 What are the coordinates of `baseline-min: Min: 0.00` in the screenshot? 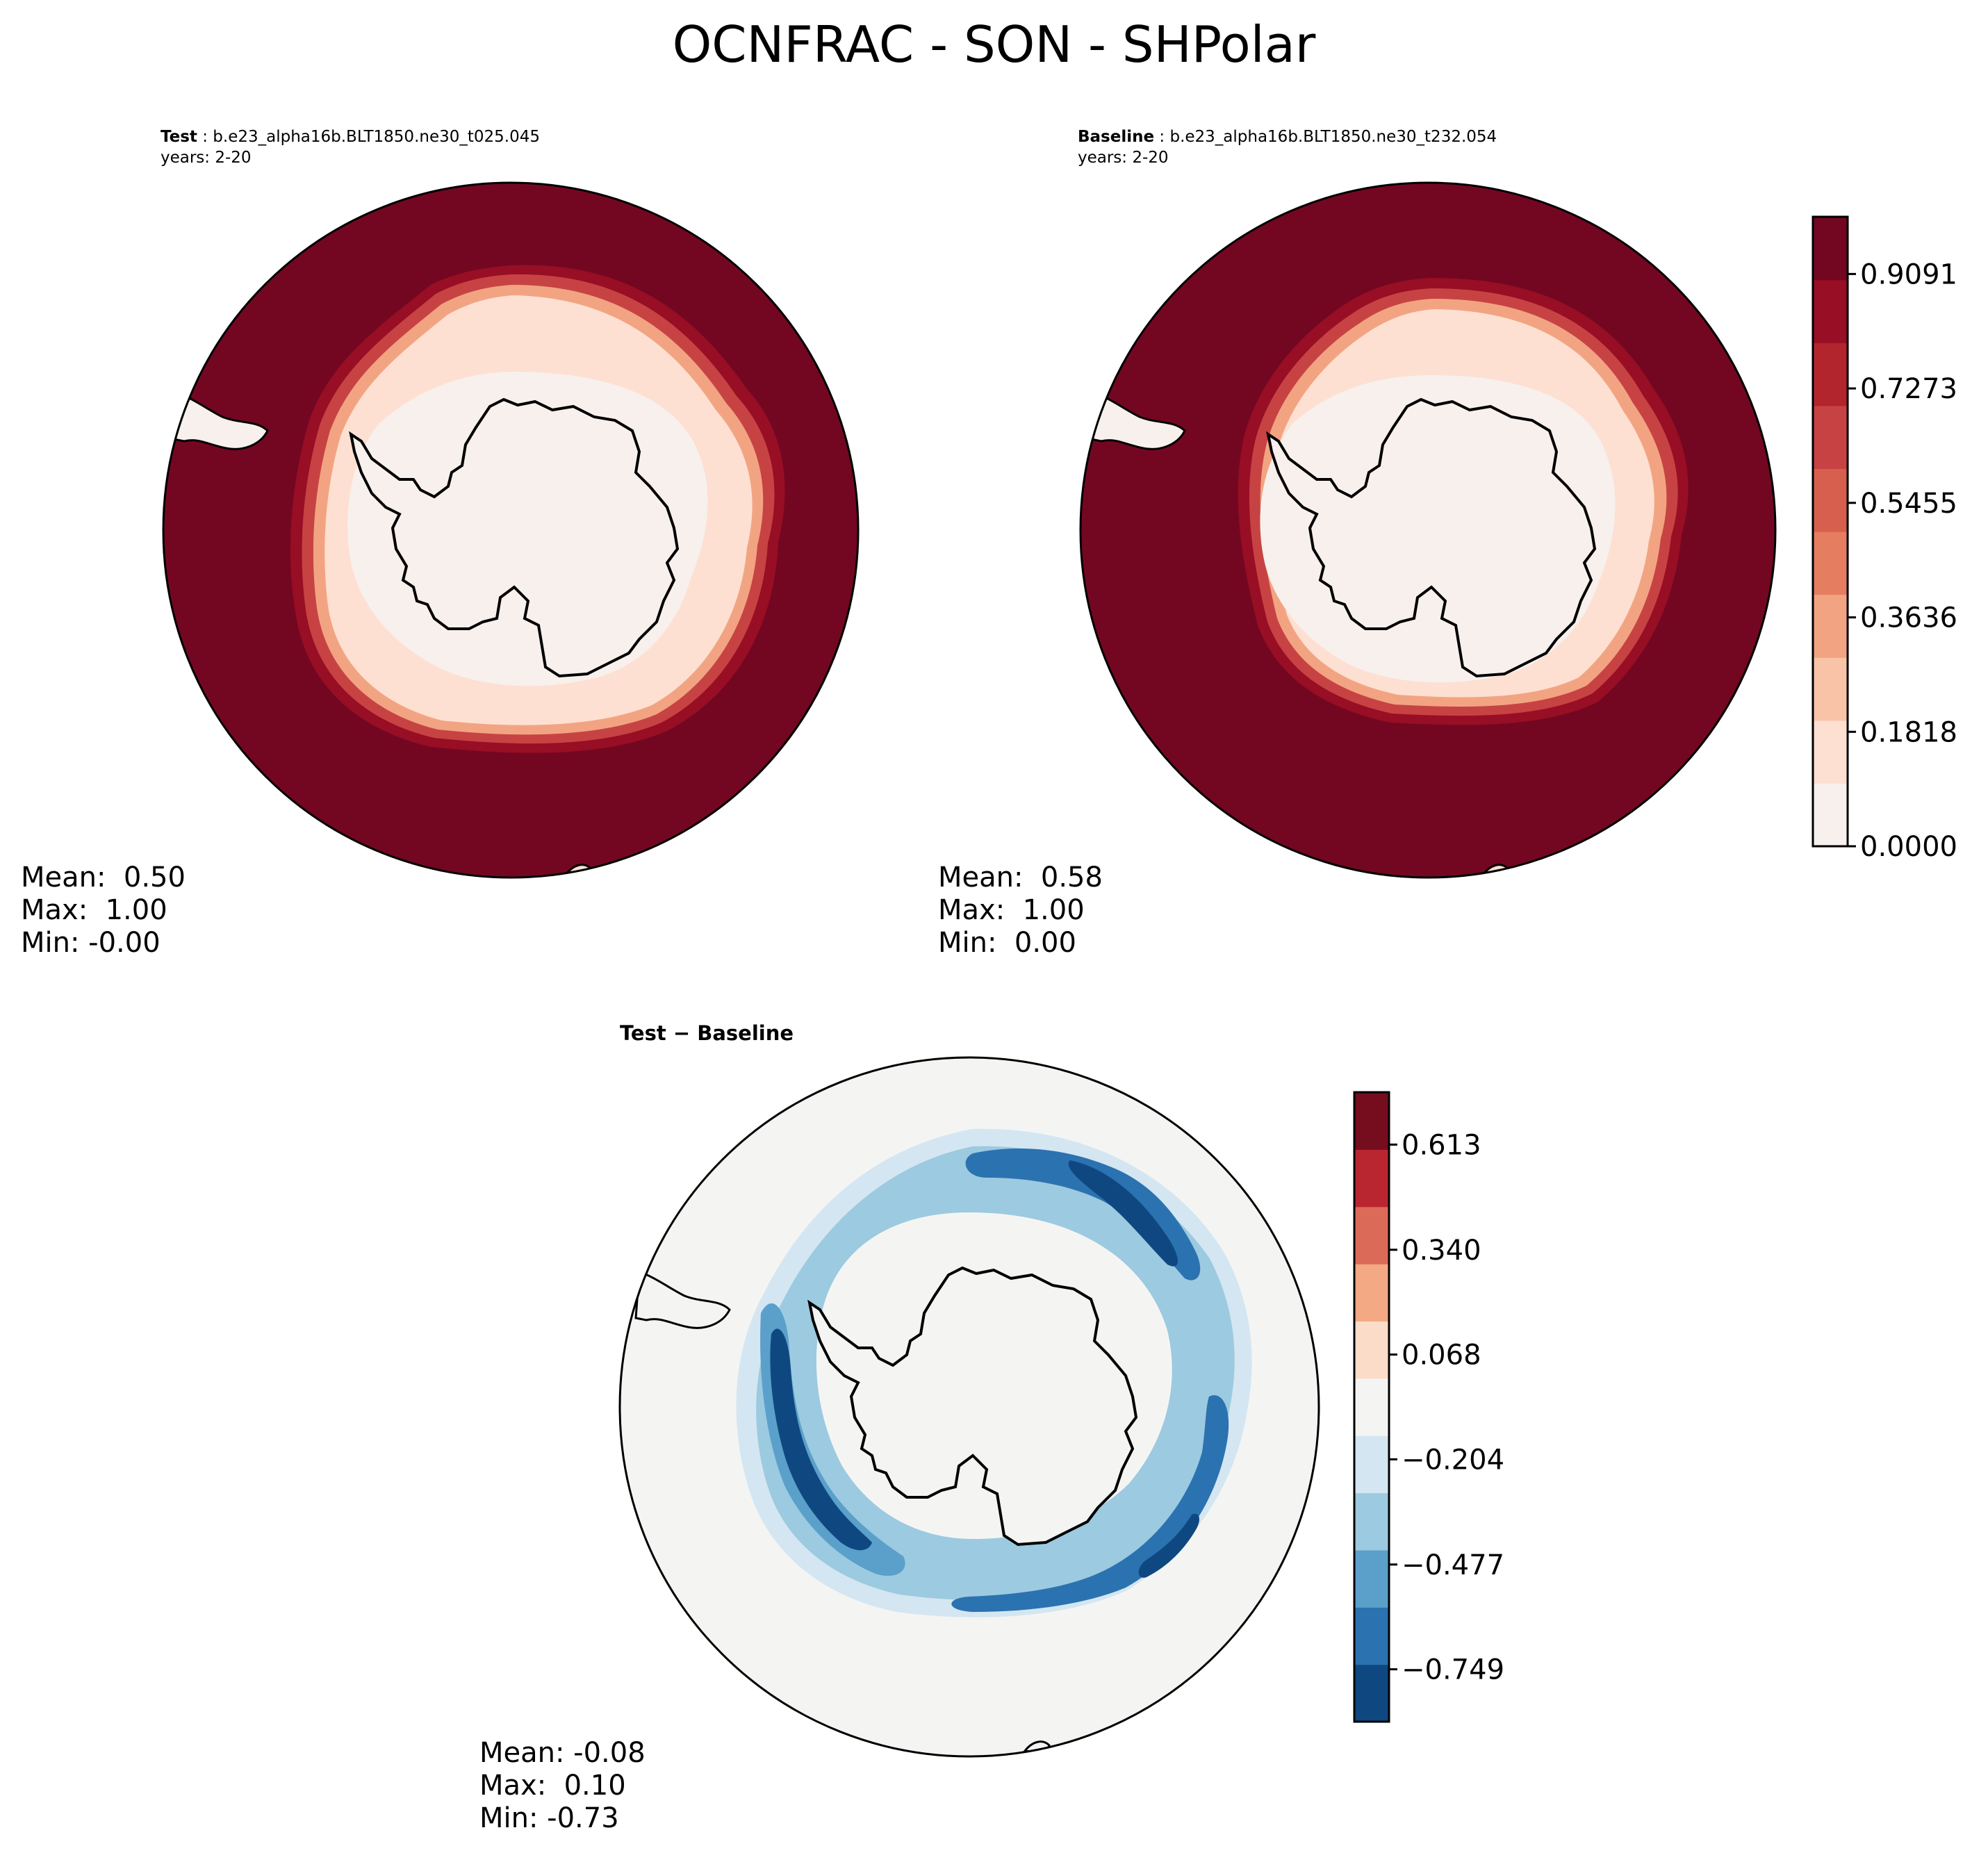 It's located at (1007, 943).